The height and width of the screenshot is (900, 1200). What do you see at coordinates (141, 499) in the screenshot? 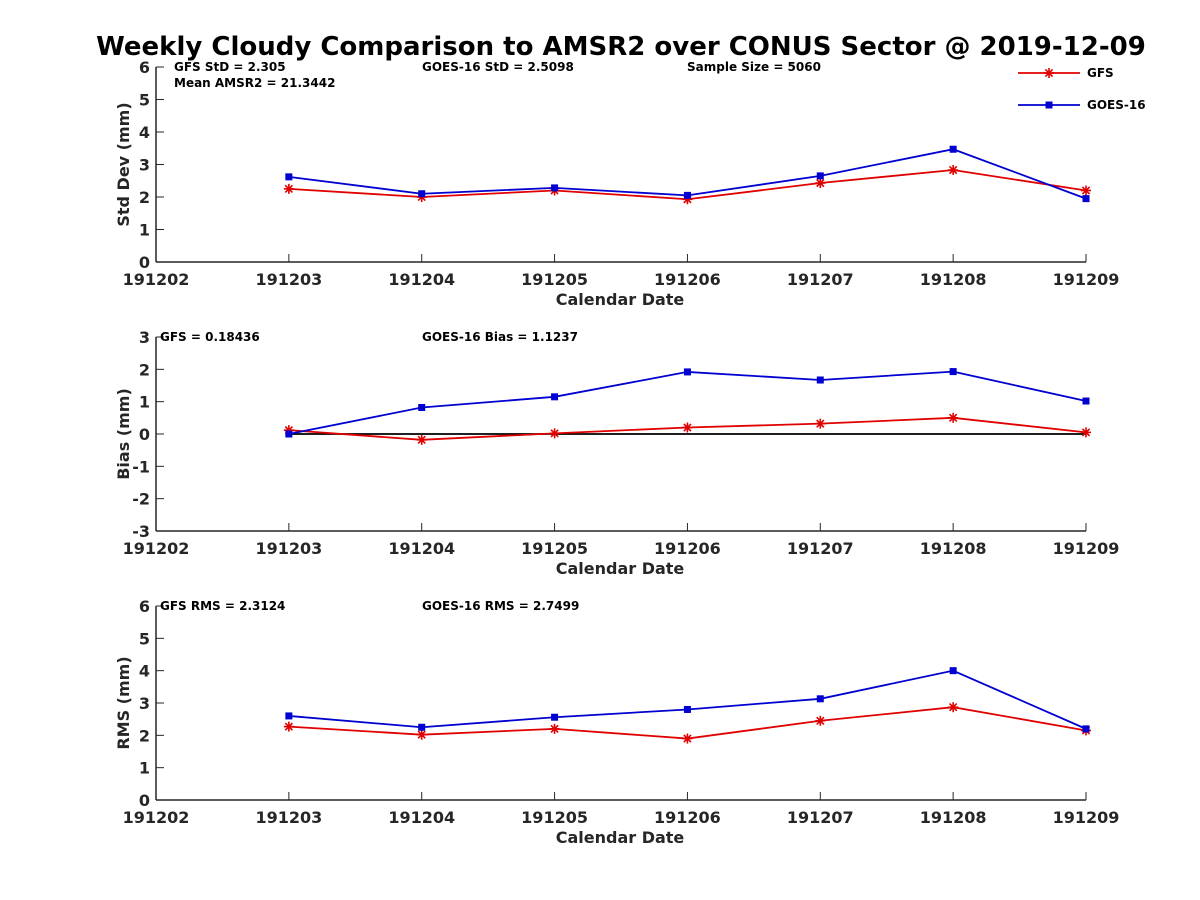
I see `y-tick-label: -2` at bounding box center [141, 499].